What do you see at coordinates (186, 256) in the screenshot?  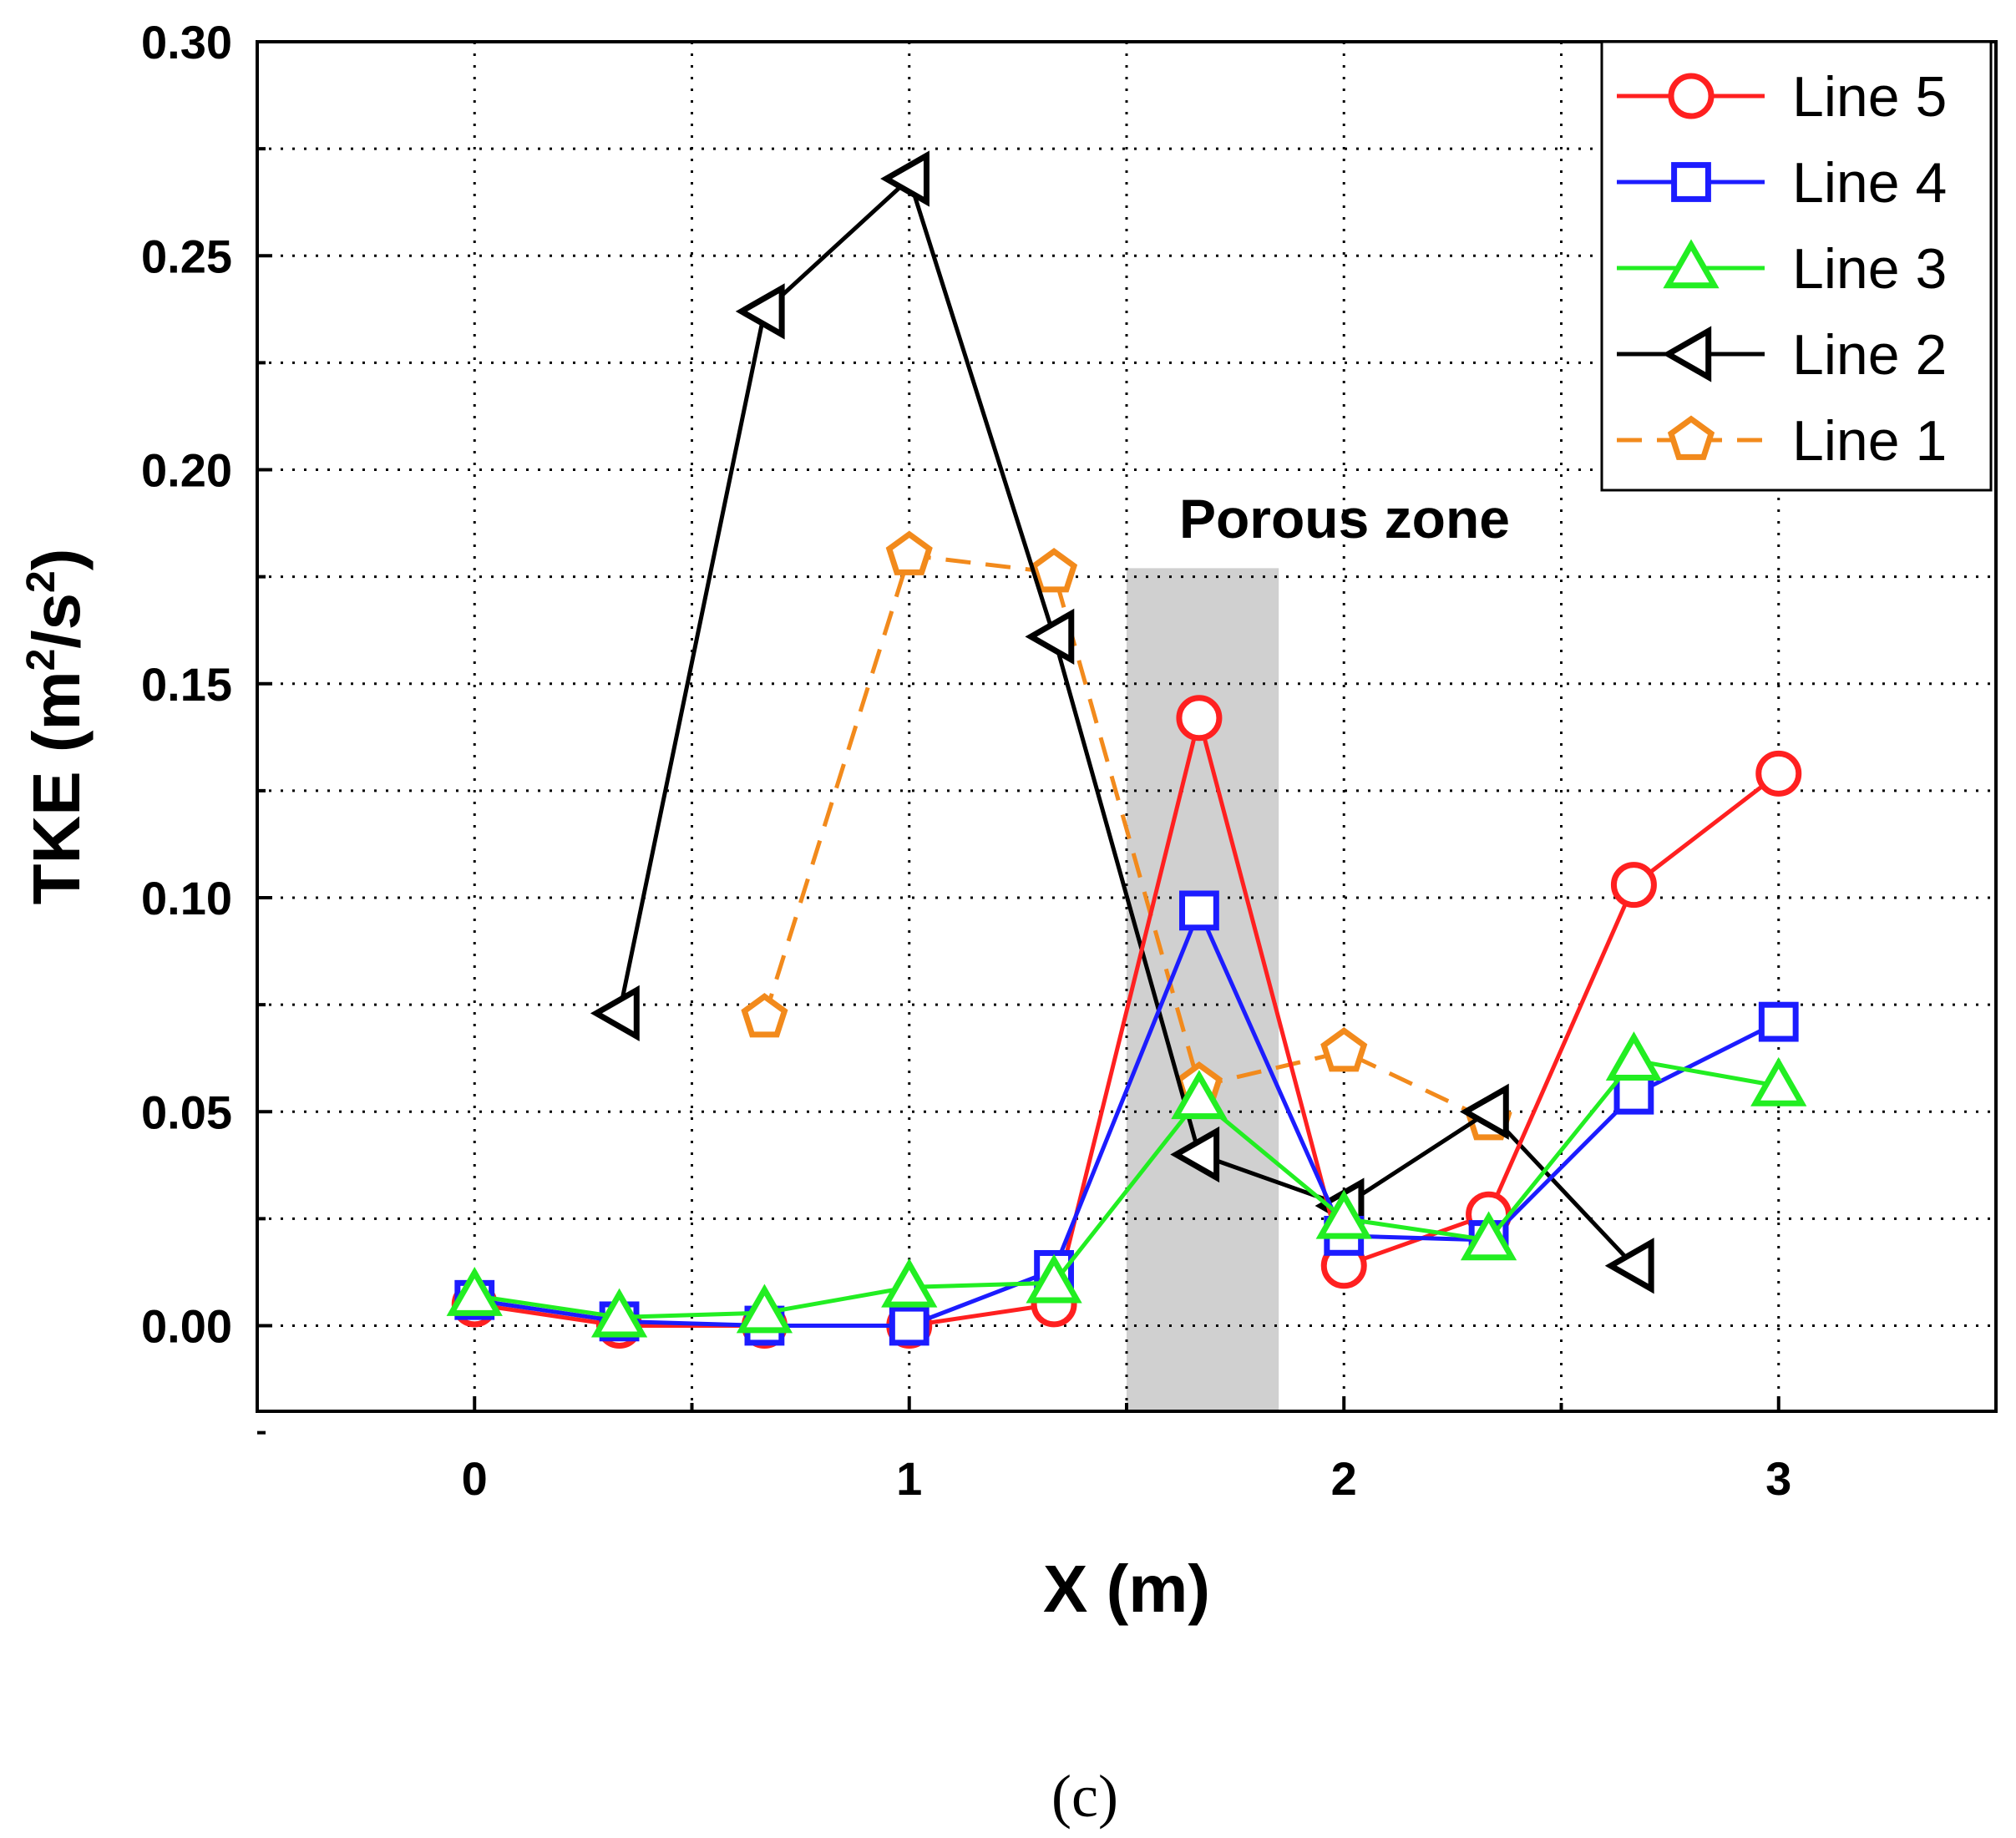 I see `y-tick-label: 0.25` at bounding box center [186, 256].